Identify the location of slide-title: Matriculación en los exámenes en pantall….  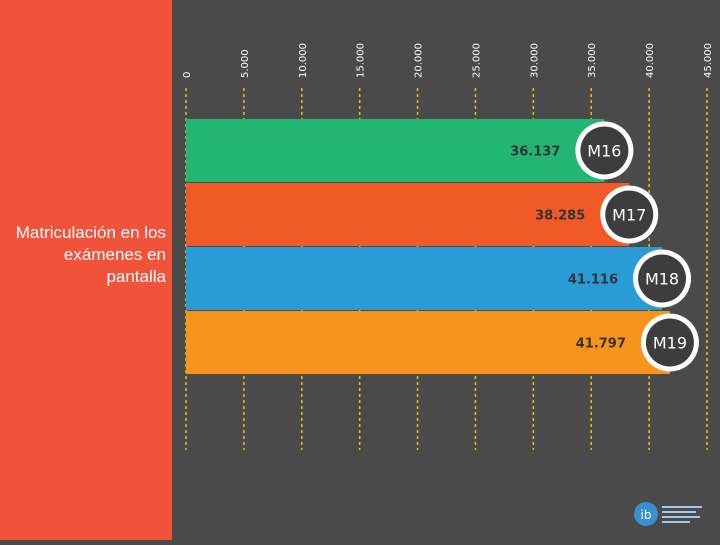
(90, 254).